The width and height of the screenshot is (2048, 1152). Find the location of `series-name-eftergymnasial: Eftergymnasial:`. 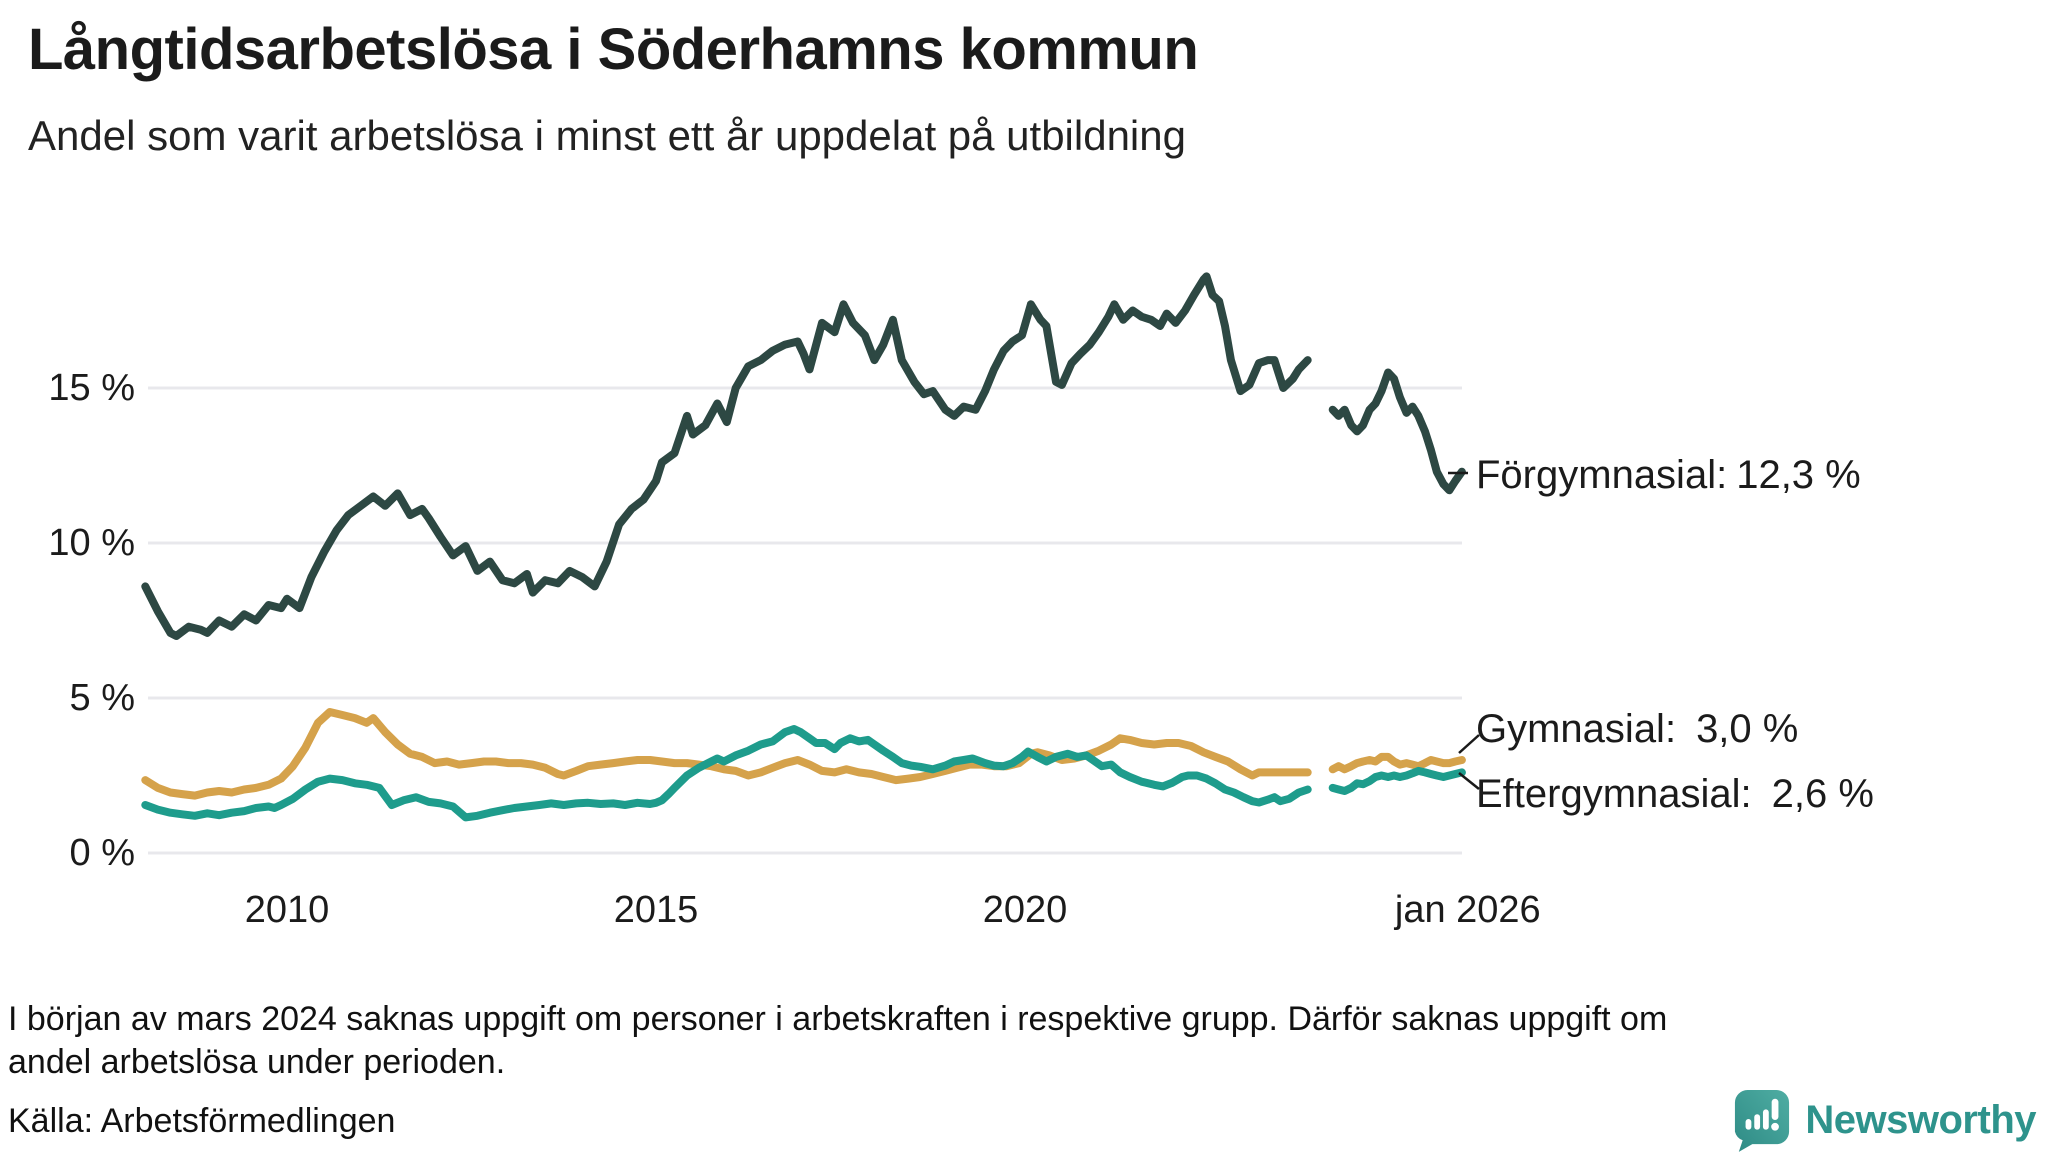

series-name-eftergymnasial: Eftergymnasial: is located at coordinates (1614, 794).